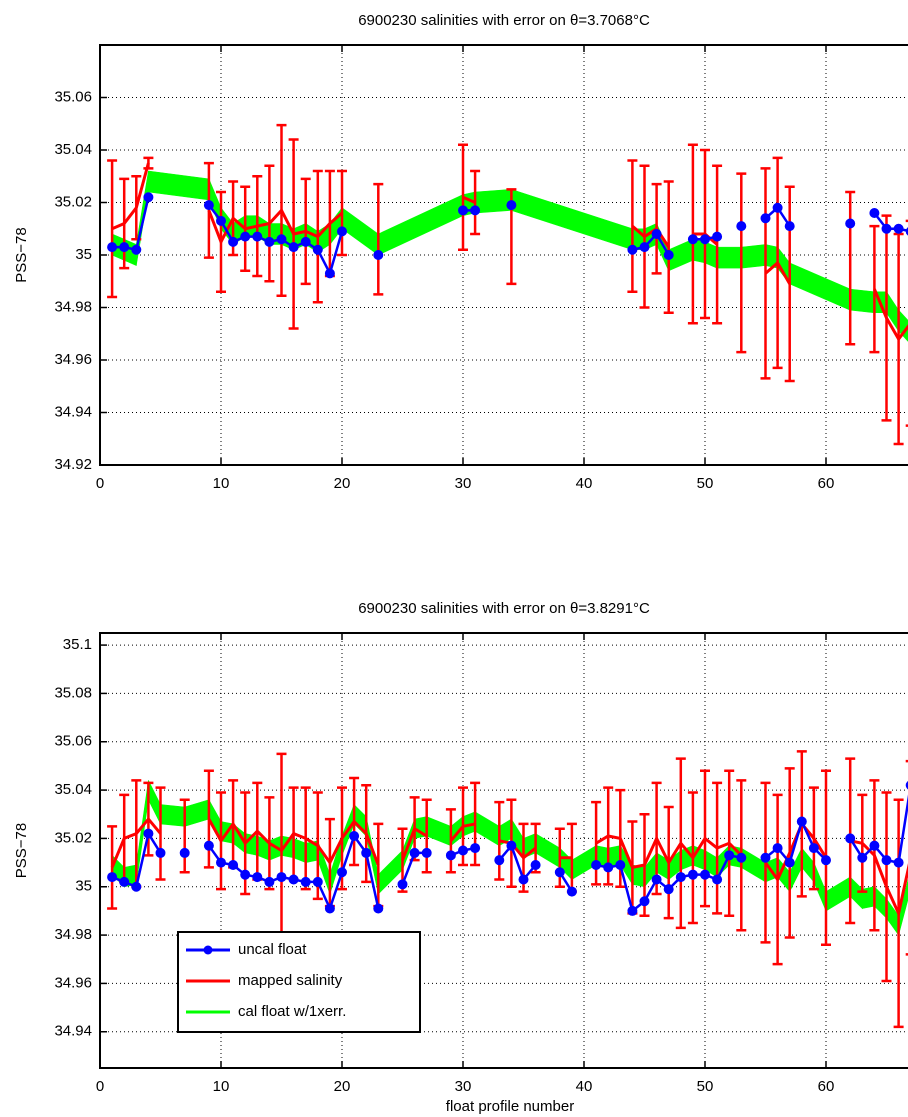  What do you see at coordinates (21, 850) in the screenshot?
I see `y-axis-label: PSS−78` at bounding box center [21, 850].